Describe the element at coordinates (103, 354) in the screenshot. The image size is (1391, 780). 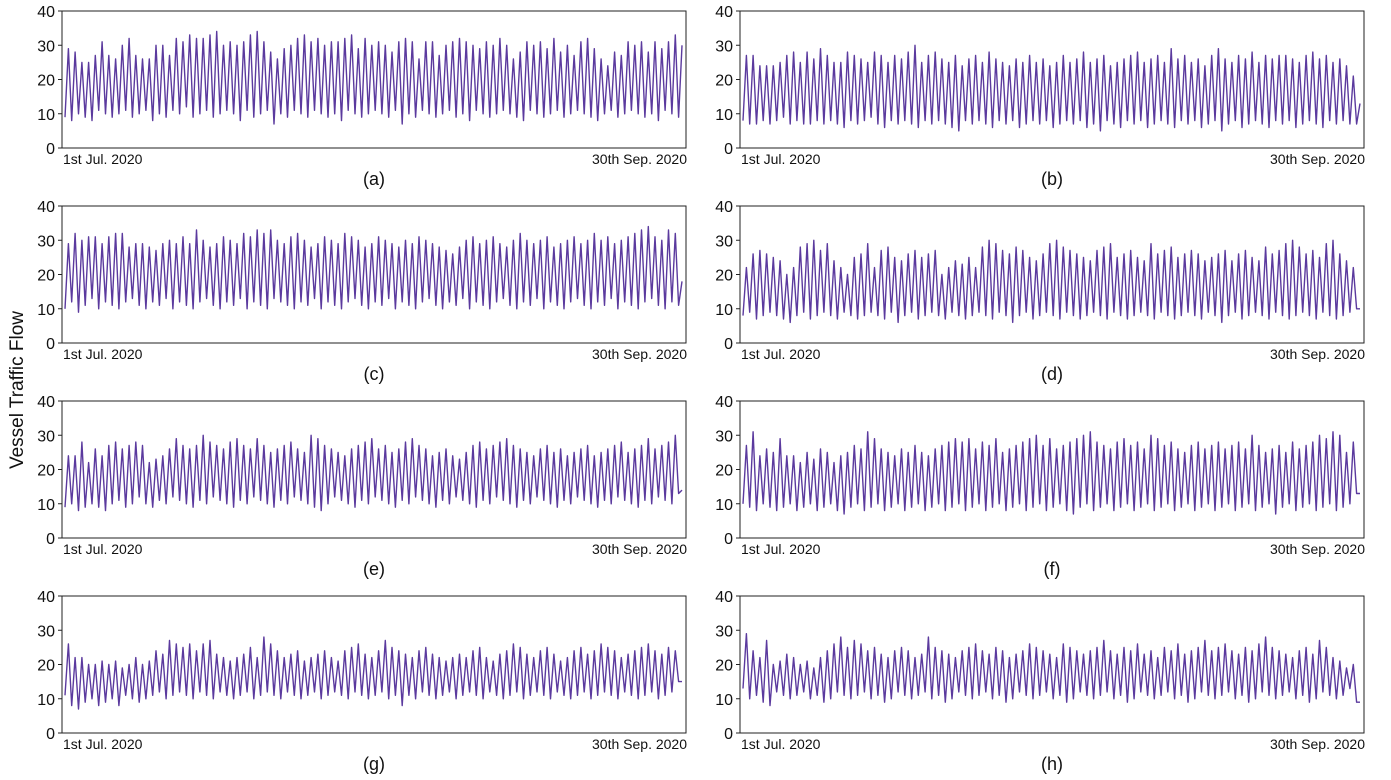
I see `x-start-label-c: 1st Jul. 2020` at that location.